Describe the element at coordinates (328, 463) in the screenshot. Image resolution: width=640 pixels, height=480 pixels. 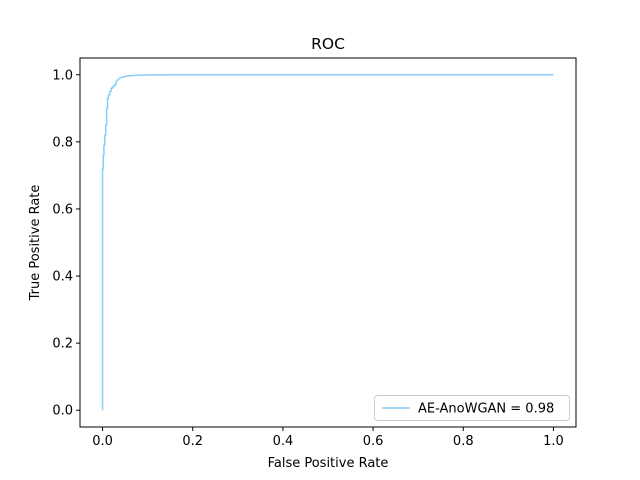
I see `x-axis-label: False Positive Rate` at that location.